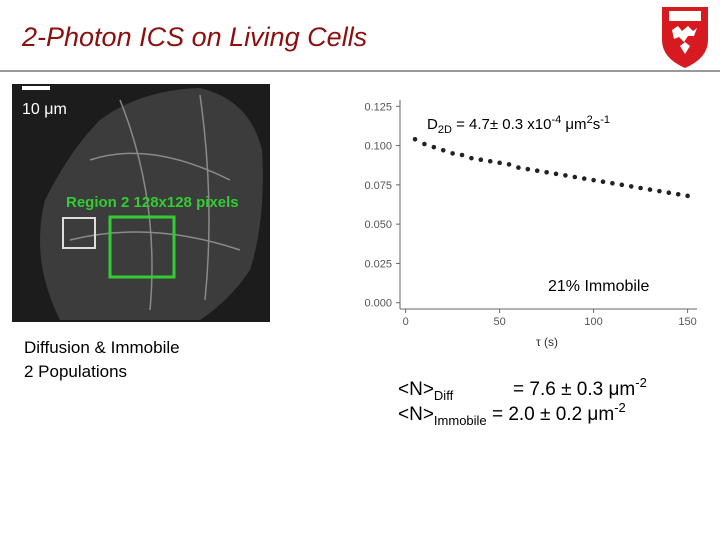 Image resolution: width=720 pixels, height=540 pixels. What do you see at coordinates (432, 124) in the screenshot?
I see `annotation-part: D` at bounding box center [432, 124].